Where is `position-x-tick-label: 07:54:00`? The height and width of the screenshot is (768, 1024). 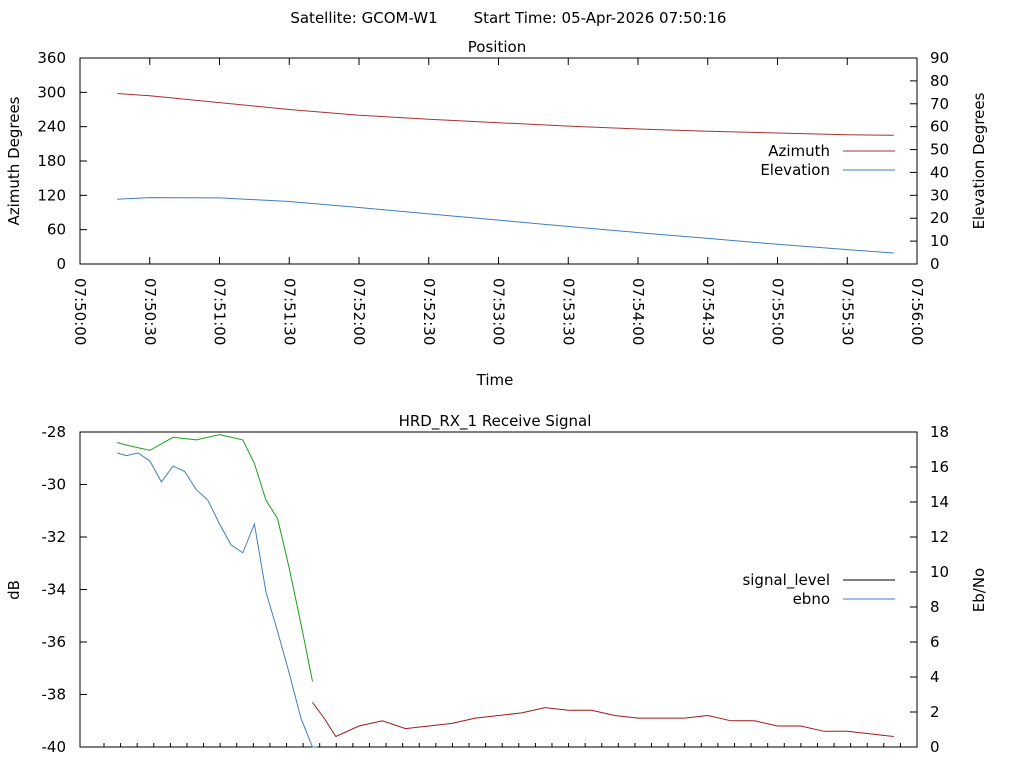
position-x-tick-label: 07:54:00 is located at coordinates (638, 311).